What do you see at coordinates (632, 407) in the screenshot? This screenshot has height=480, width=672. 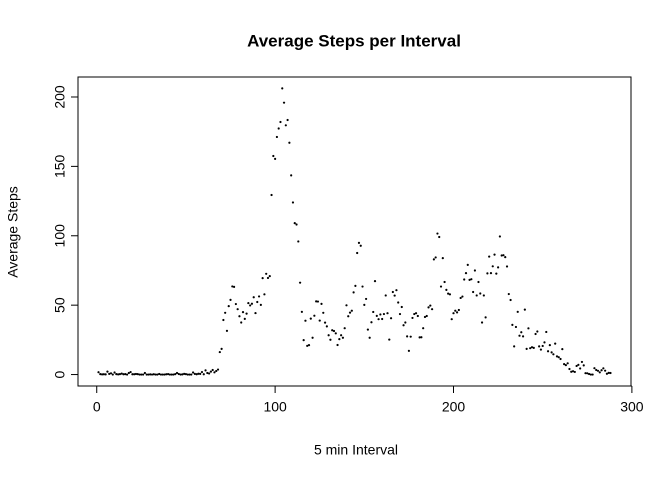 I see `x-tick-label: 300` at bounding box center [632, 407].